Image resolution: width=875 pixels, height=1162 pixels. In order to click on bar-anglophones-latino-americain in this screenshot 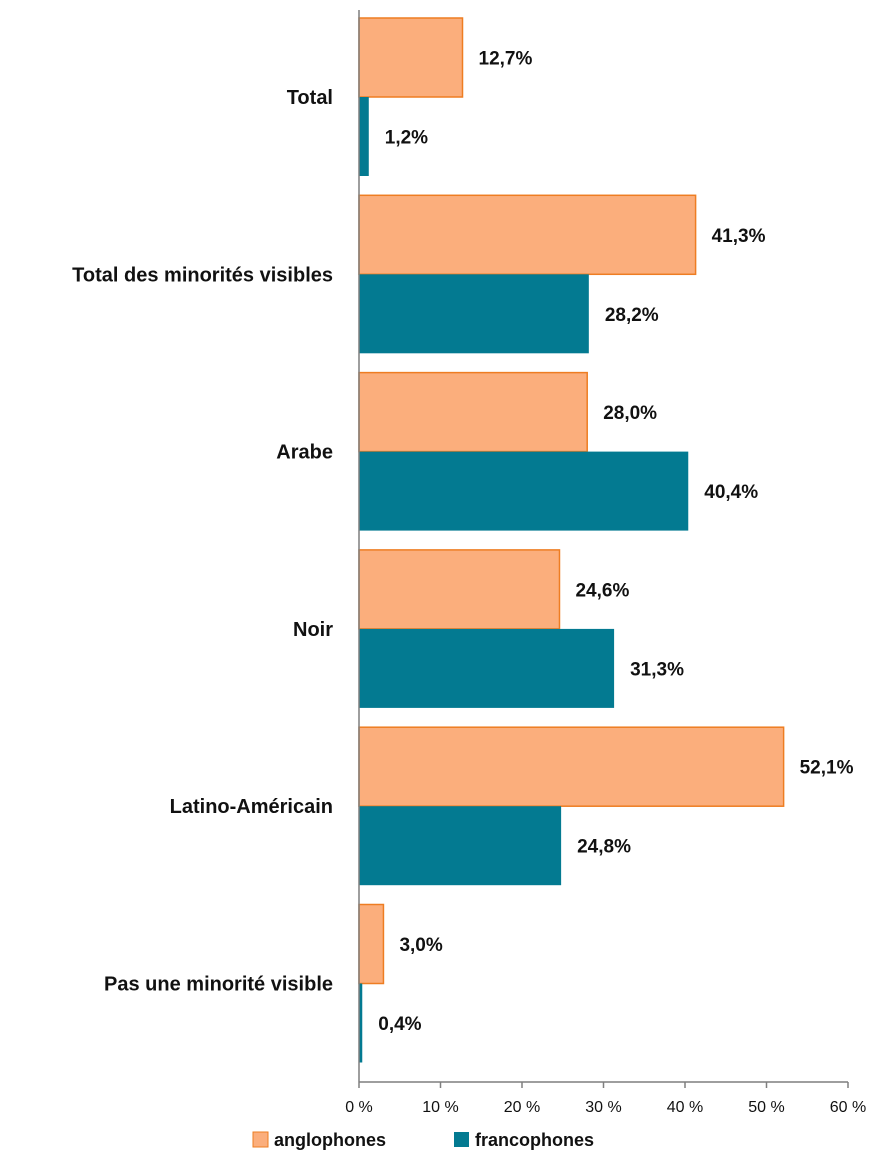, I will do `click(571, 766)`.